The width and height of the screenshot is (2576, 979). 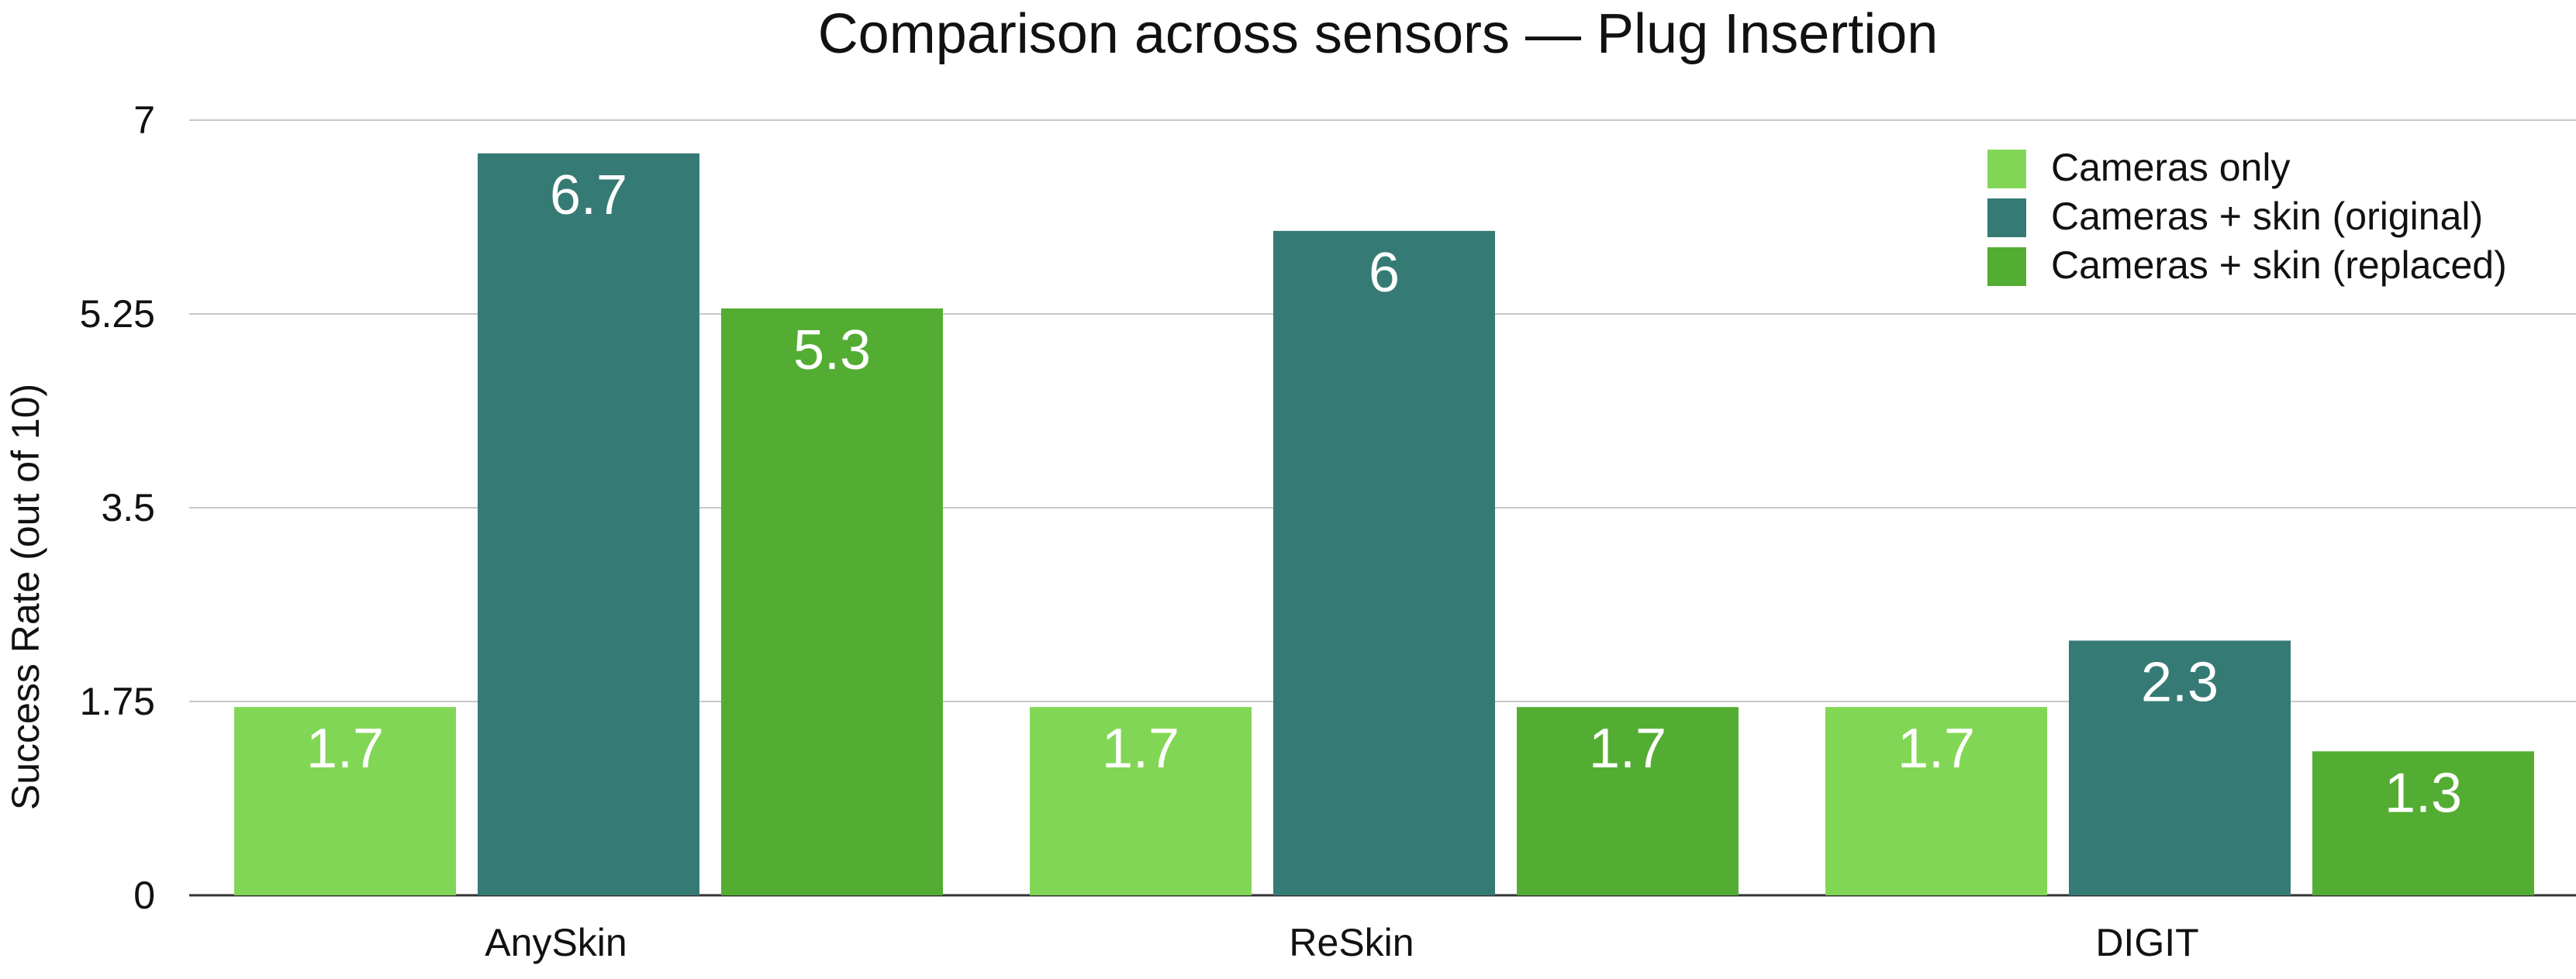 What do you see at coordinates (588, 195) in the screenshot?
I see `data-label: 6.7` at bounding box center [588, 195].